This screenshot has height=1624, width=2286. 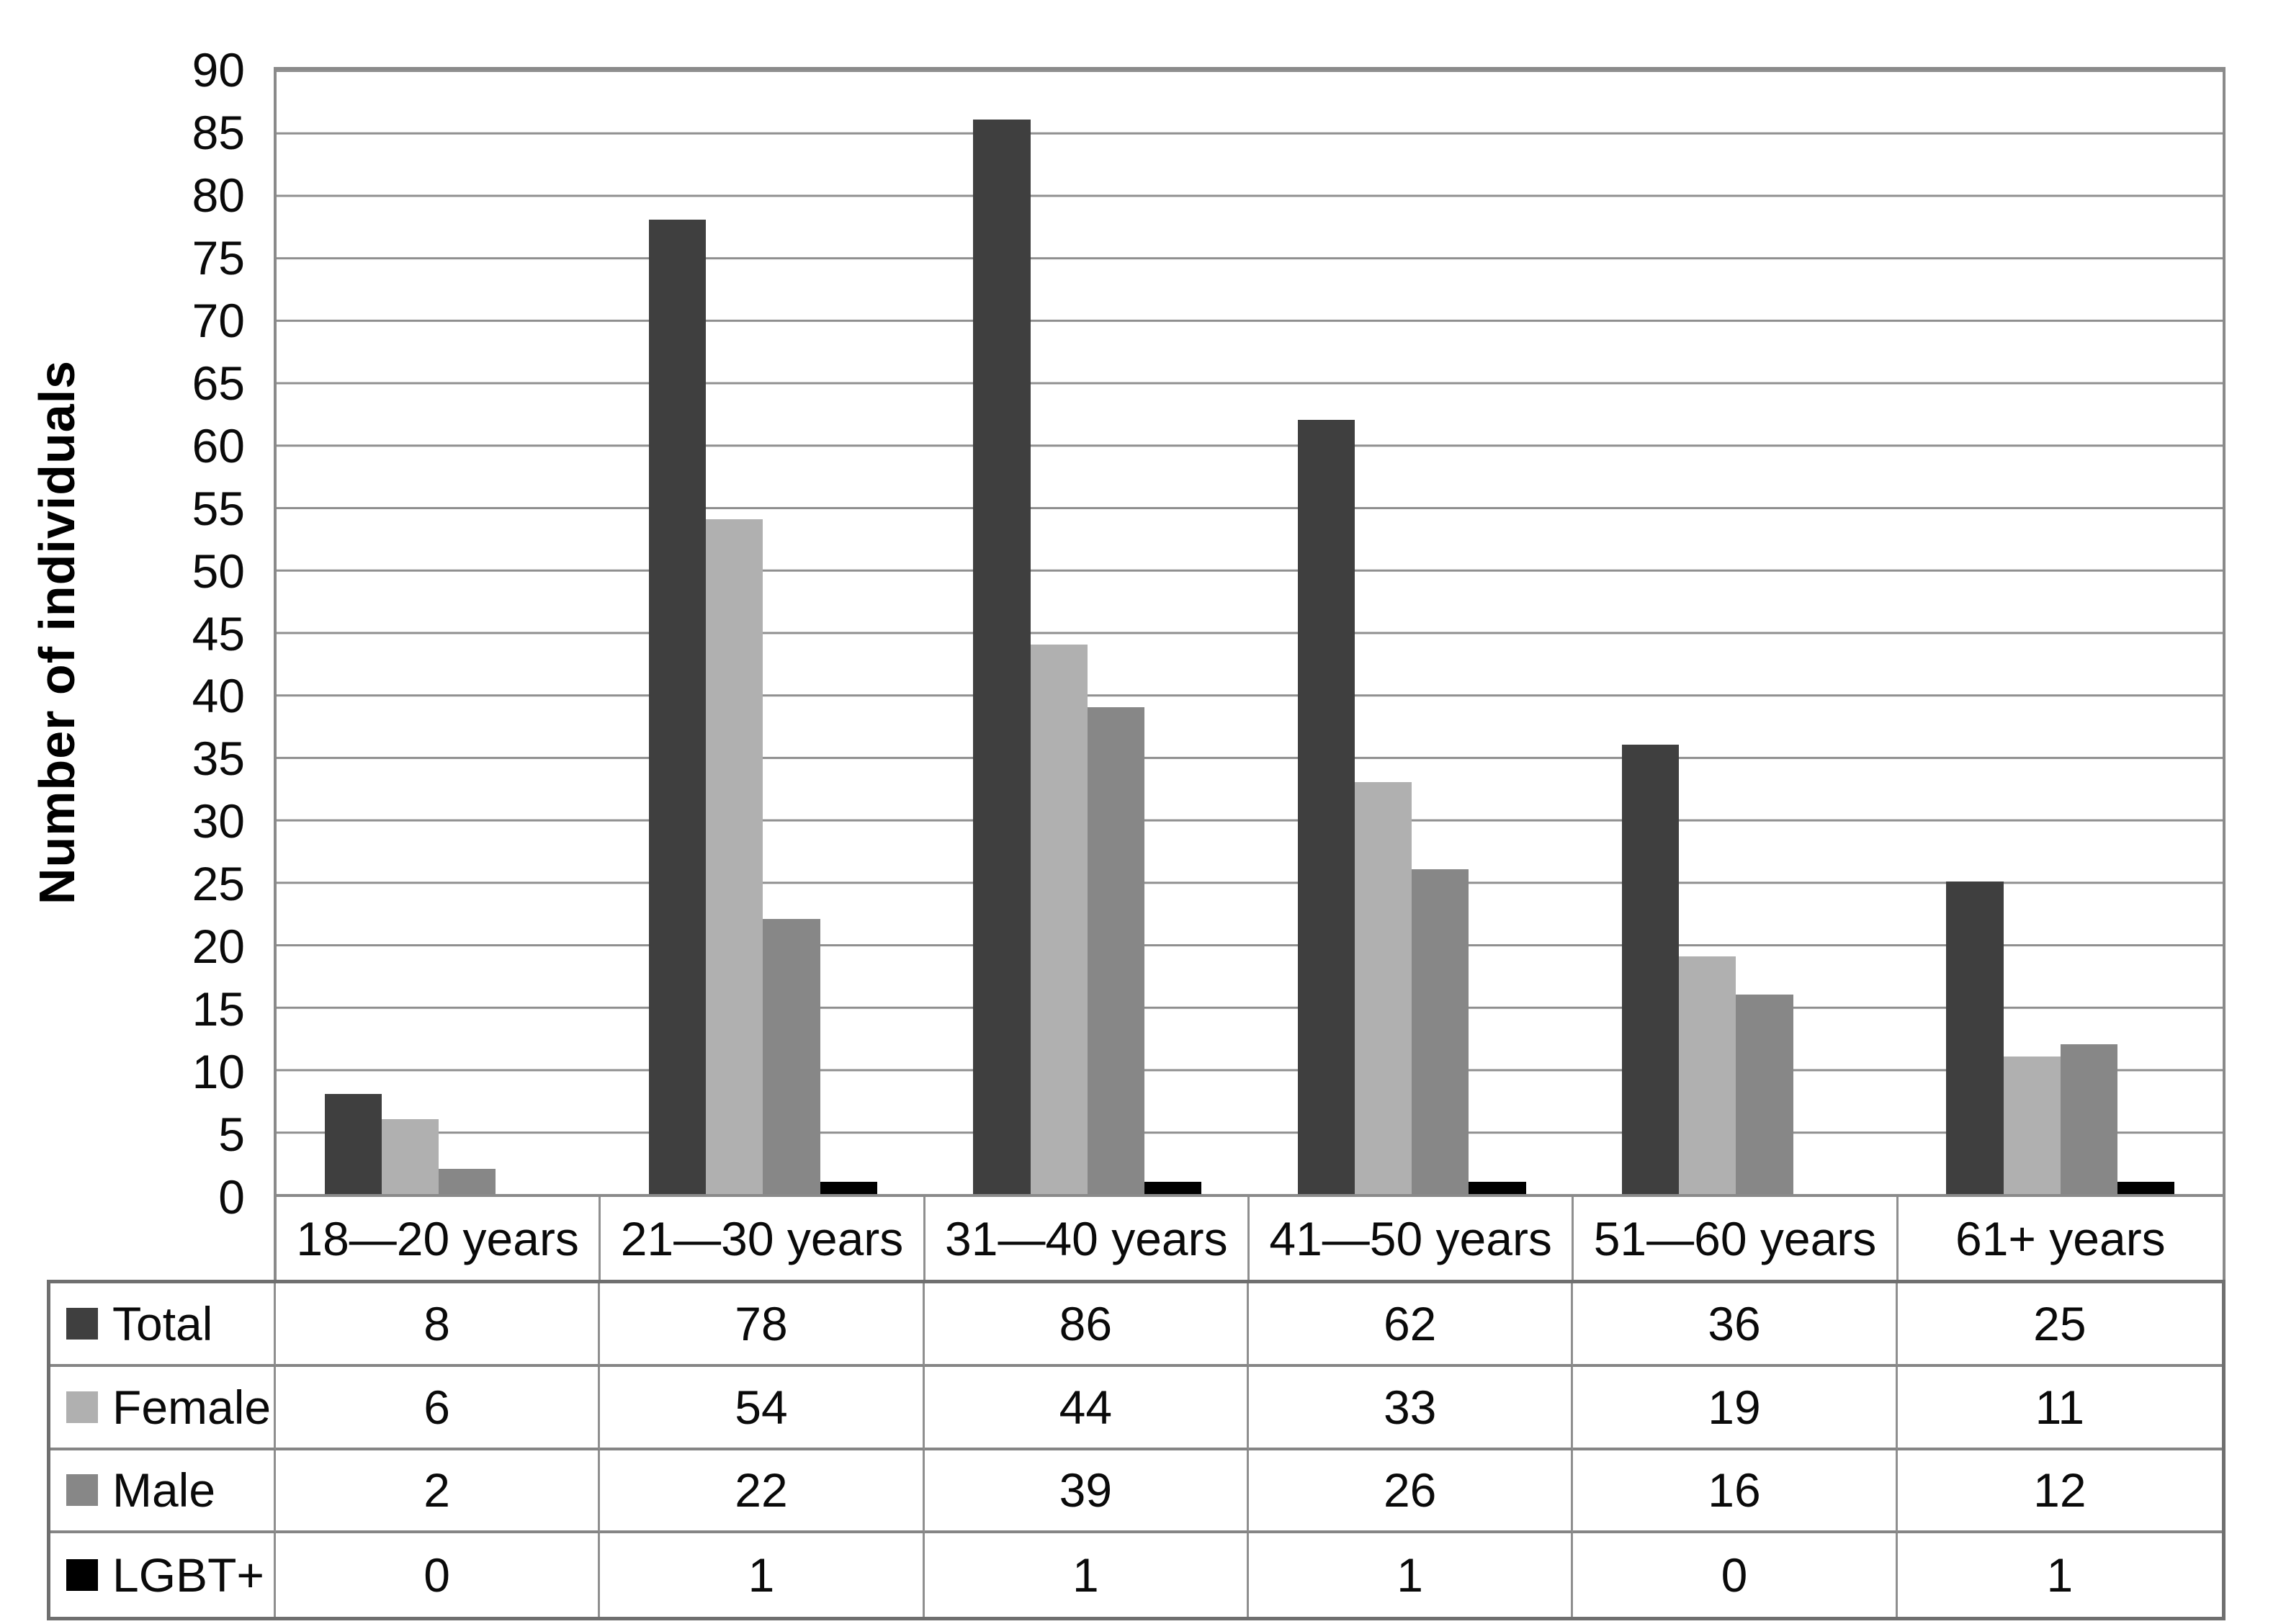 I want to click on legend-label: Male, so click(x=164, y=1490).